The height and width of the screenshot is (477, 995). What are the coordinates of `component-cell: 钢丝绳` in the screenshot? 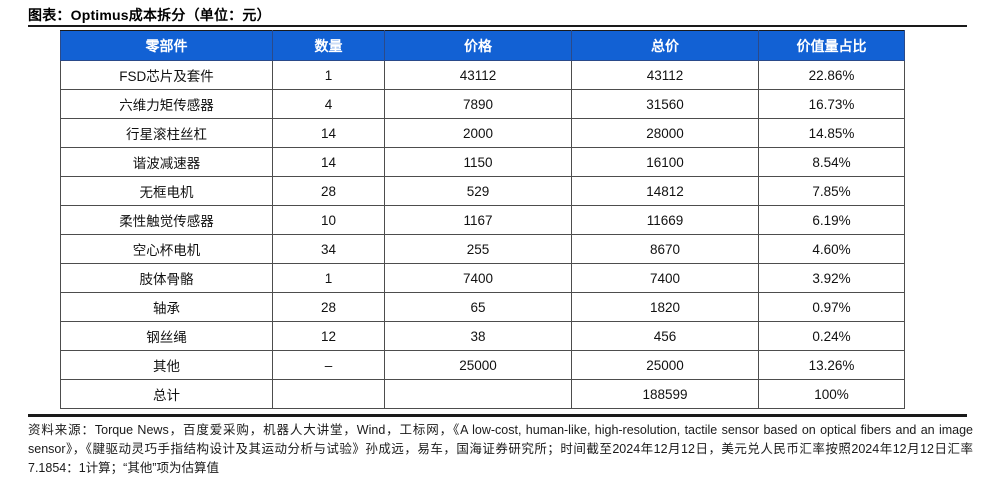 It's located at (166, 336).